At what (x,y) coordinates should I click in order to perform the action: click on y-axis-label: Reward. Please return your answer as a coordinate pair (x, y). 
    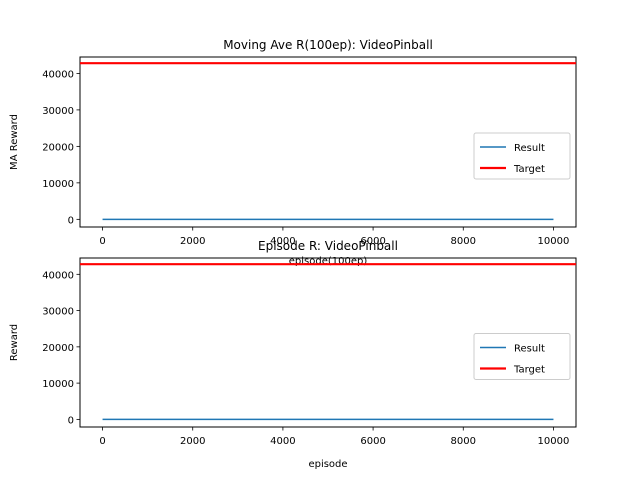
    Looking at the image, I should click on (14, 342).